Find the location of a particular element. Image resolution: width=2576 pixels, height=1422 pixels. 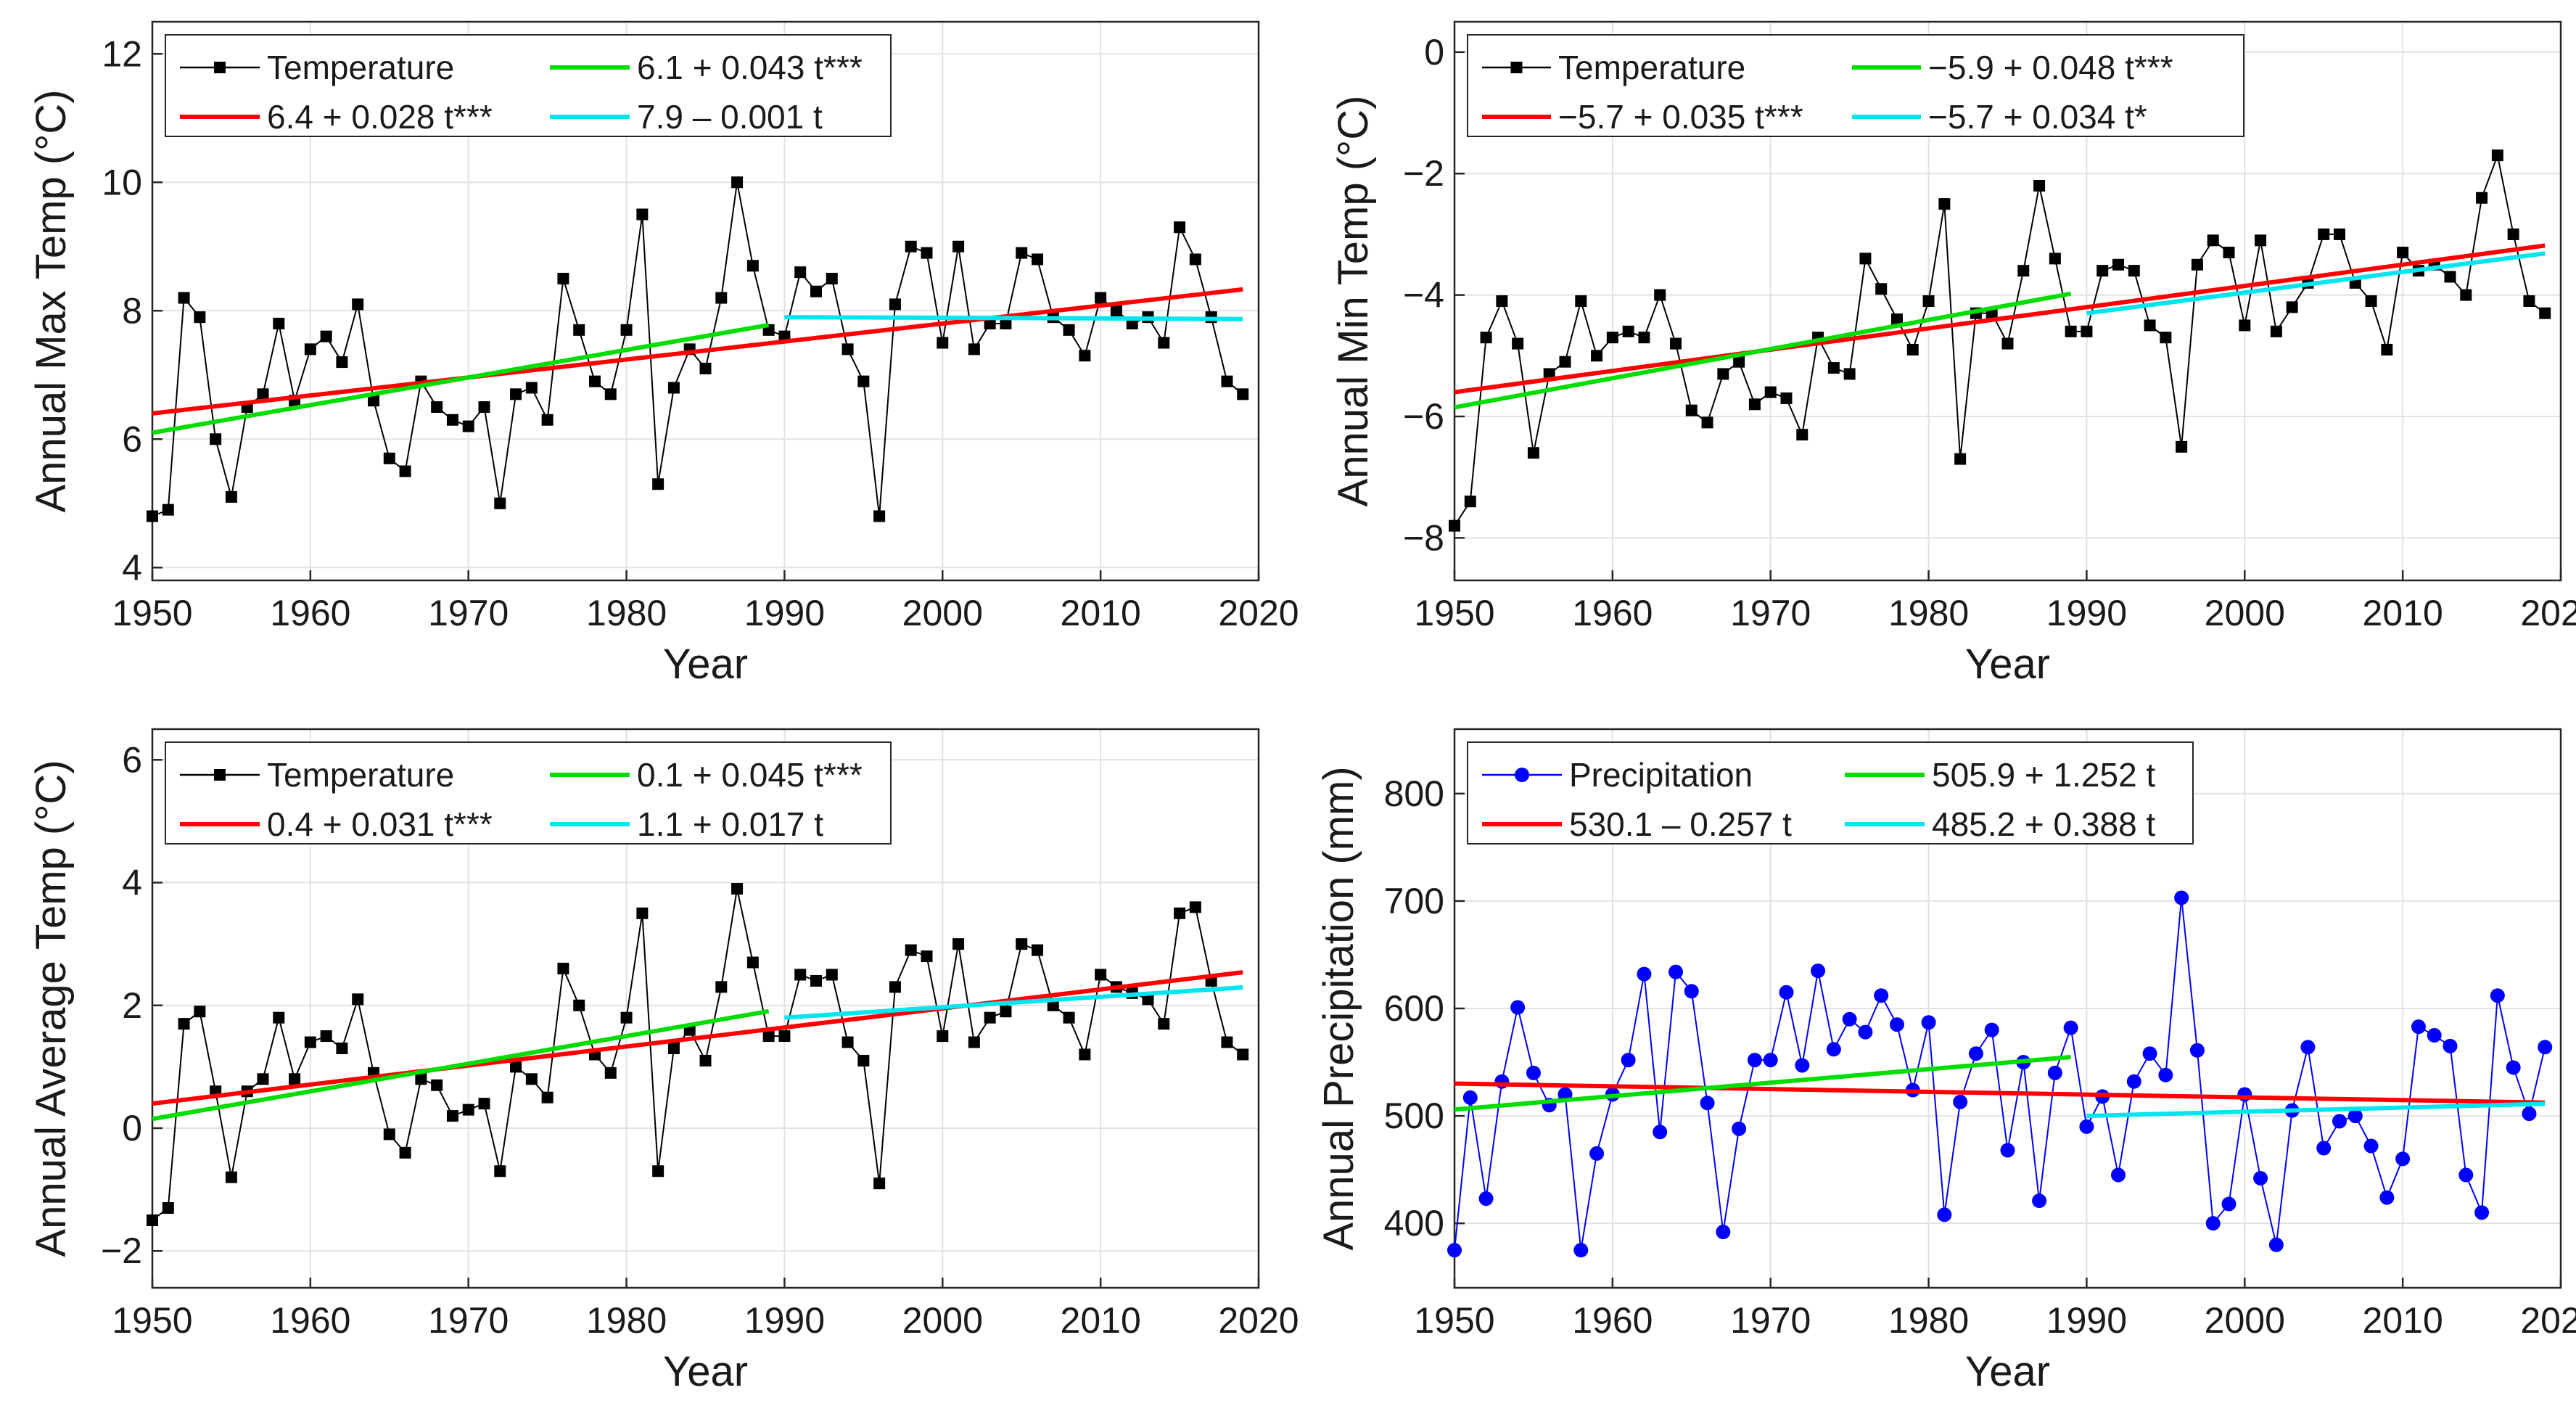

legend-label: −5.7 + 0.034 t* is located at coordinates (2037, 117).